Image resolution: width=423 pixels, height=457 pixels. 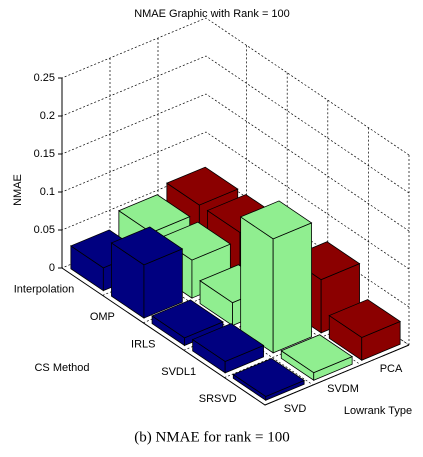 What do you see at coordinates (178, 372) in the screenshot?
I see `x-tick-label: SVDL1` at bounding box center [178, 372].